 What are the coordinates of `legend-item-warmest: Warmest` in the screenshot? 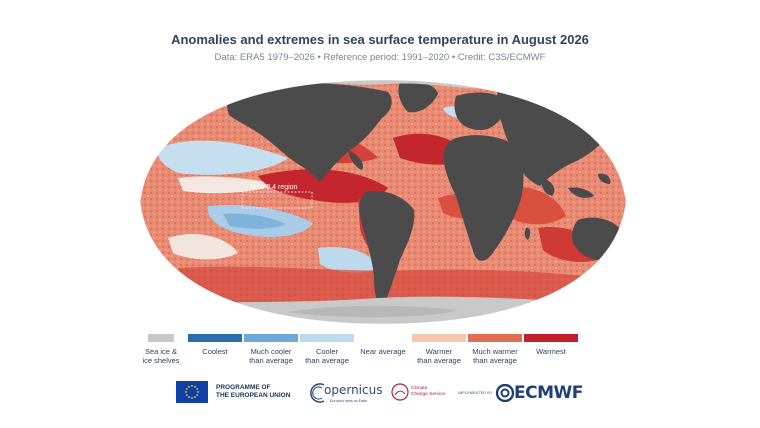 It's located at (551, 345).